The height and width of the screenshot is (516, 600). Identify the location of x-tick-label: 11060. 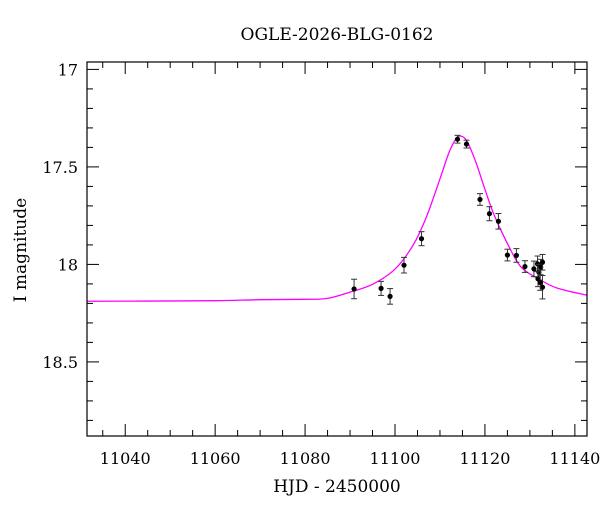
(215, 458).